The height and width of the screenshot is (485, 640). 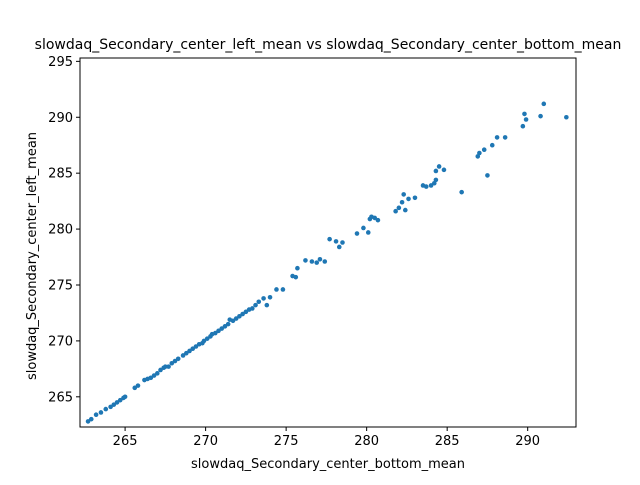 I want to click on x-tick-label: 265, so click(x=125, y=441).